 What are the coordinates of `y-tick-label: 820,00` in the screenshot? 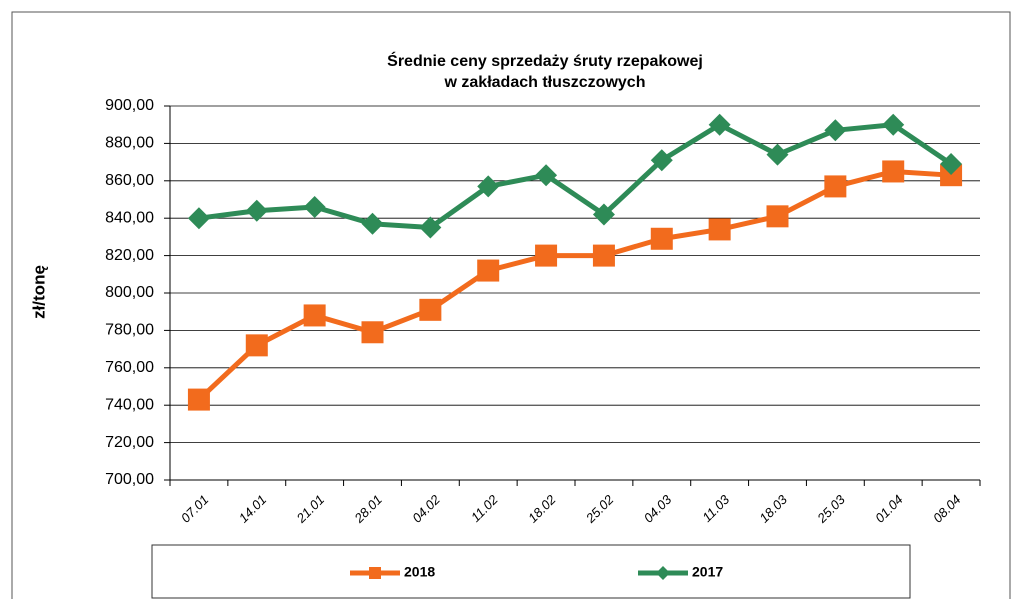 It's located at (129, 255).